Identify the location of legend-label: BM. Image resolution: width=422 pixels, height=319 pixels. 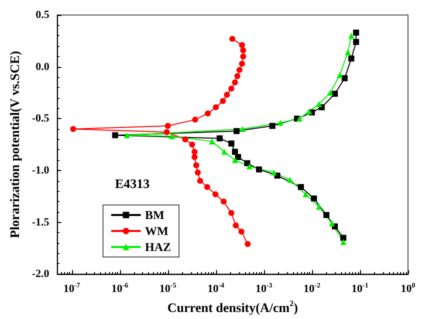
(154, 215).